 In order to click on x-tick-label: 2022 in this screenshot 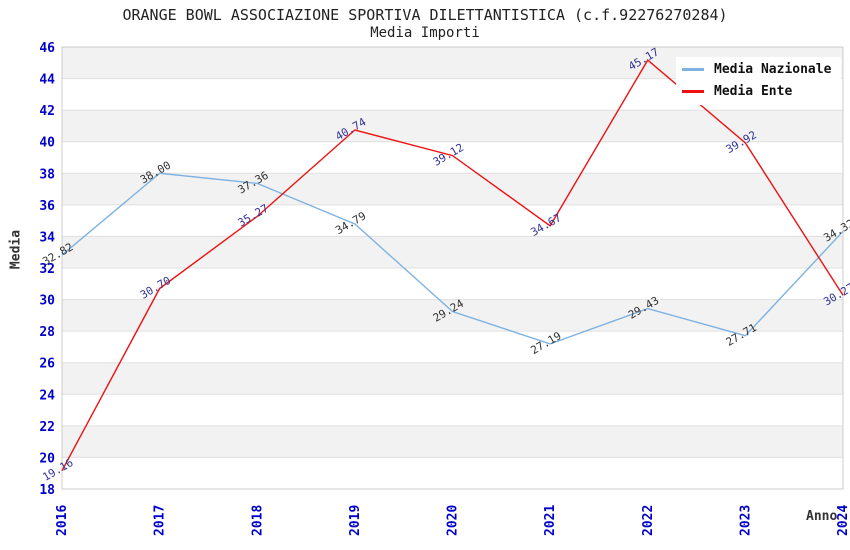, I will do `click(648, 520)`.